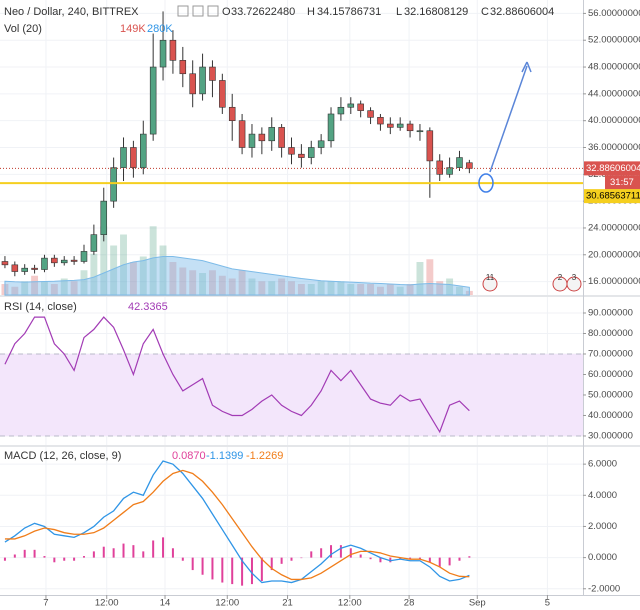 Image resolution: width=640 pixels, height=610 pixels. I want to click on x-tick-label: 12:00, so click(227, 603).